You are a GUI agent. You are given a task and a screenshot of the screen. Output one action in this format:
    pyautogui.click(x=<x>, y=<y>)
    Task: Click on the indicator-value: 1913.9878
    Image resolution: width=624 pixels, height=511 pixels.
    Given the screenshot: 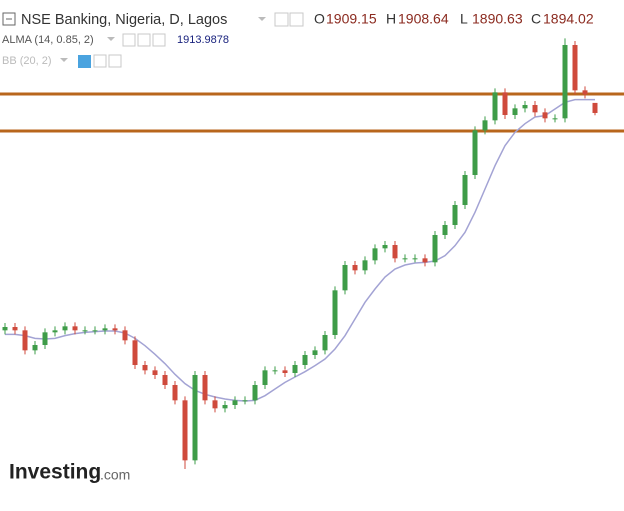 What is the action you would take?
    pyautogui.click(x=203, y=40)
    